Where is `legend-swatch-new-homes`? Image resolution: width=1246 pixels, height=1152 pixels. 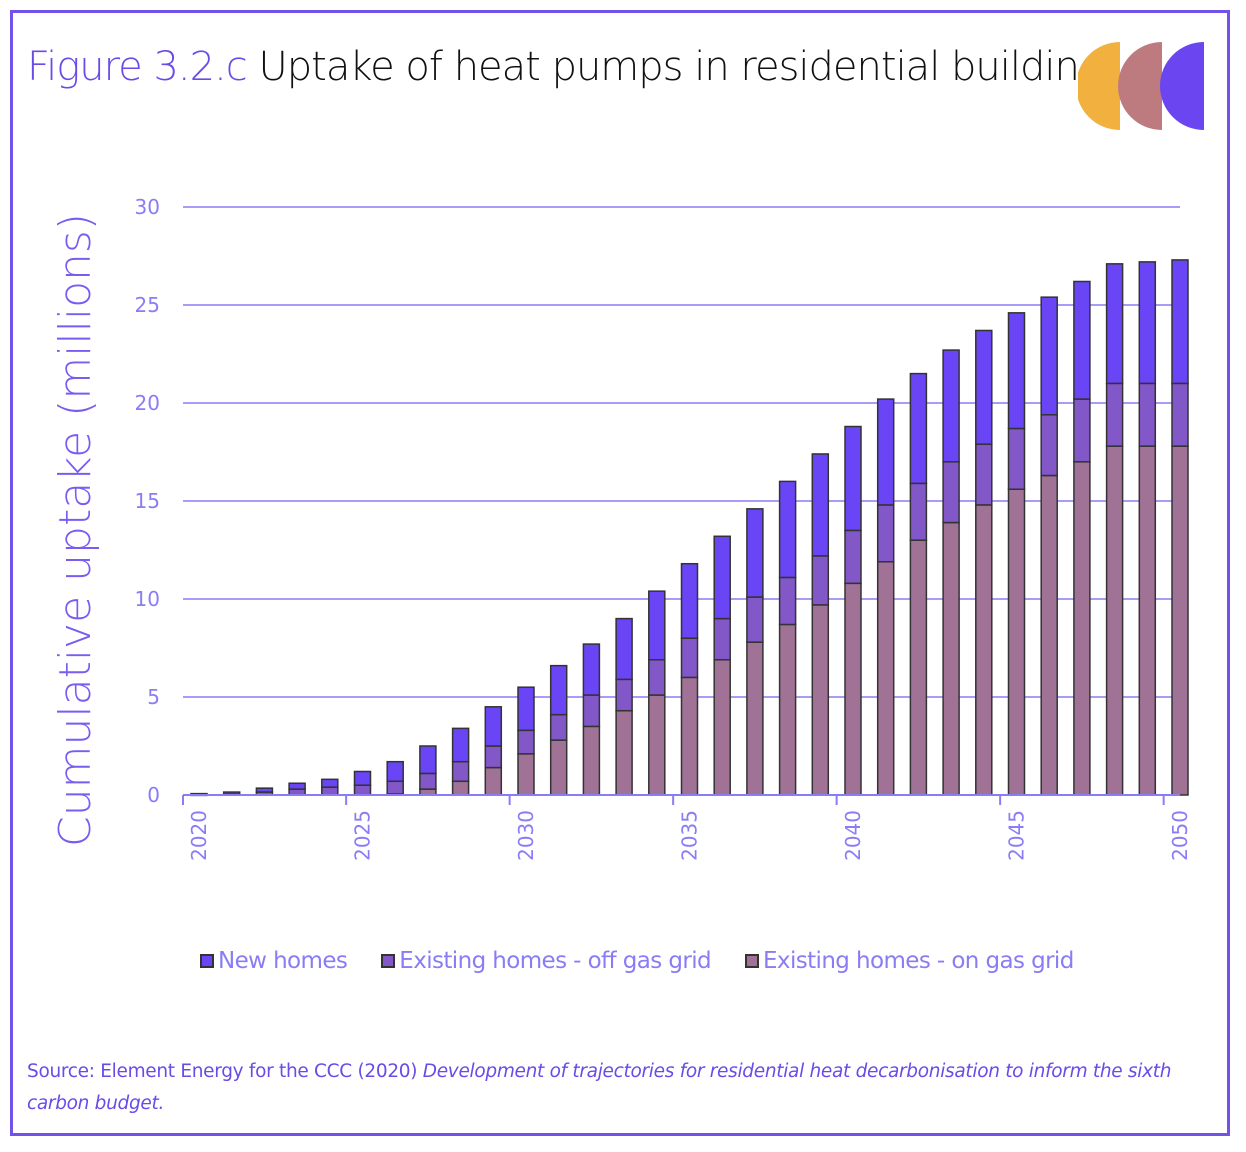 legend-swatch-new-homes is located at coordinates (207, 961).